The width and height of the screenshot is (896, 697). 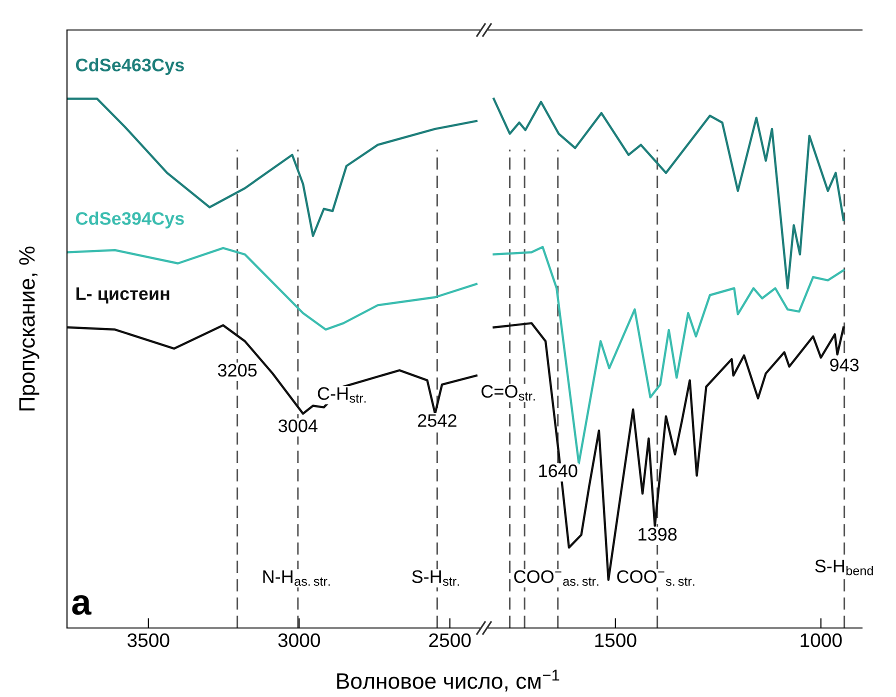 What do you see at coordinates (149, 640) in the screenshot?
I see `x-tick-label: 3500` at bounding box center [149, 640].